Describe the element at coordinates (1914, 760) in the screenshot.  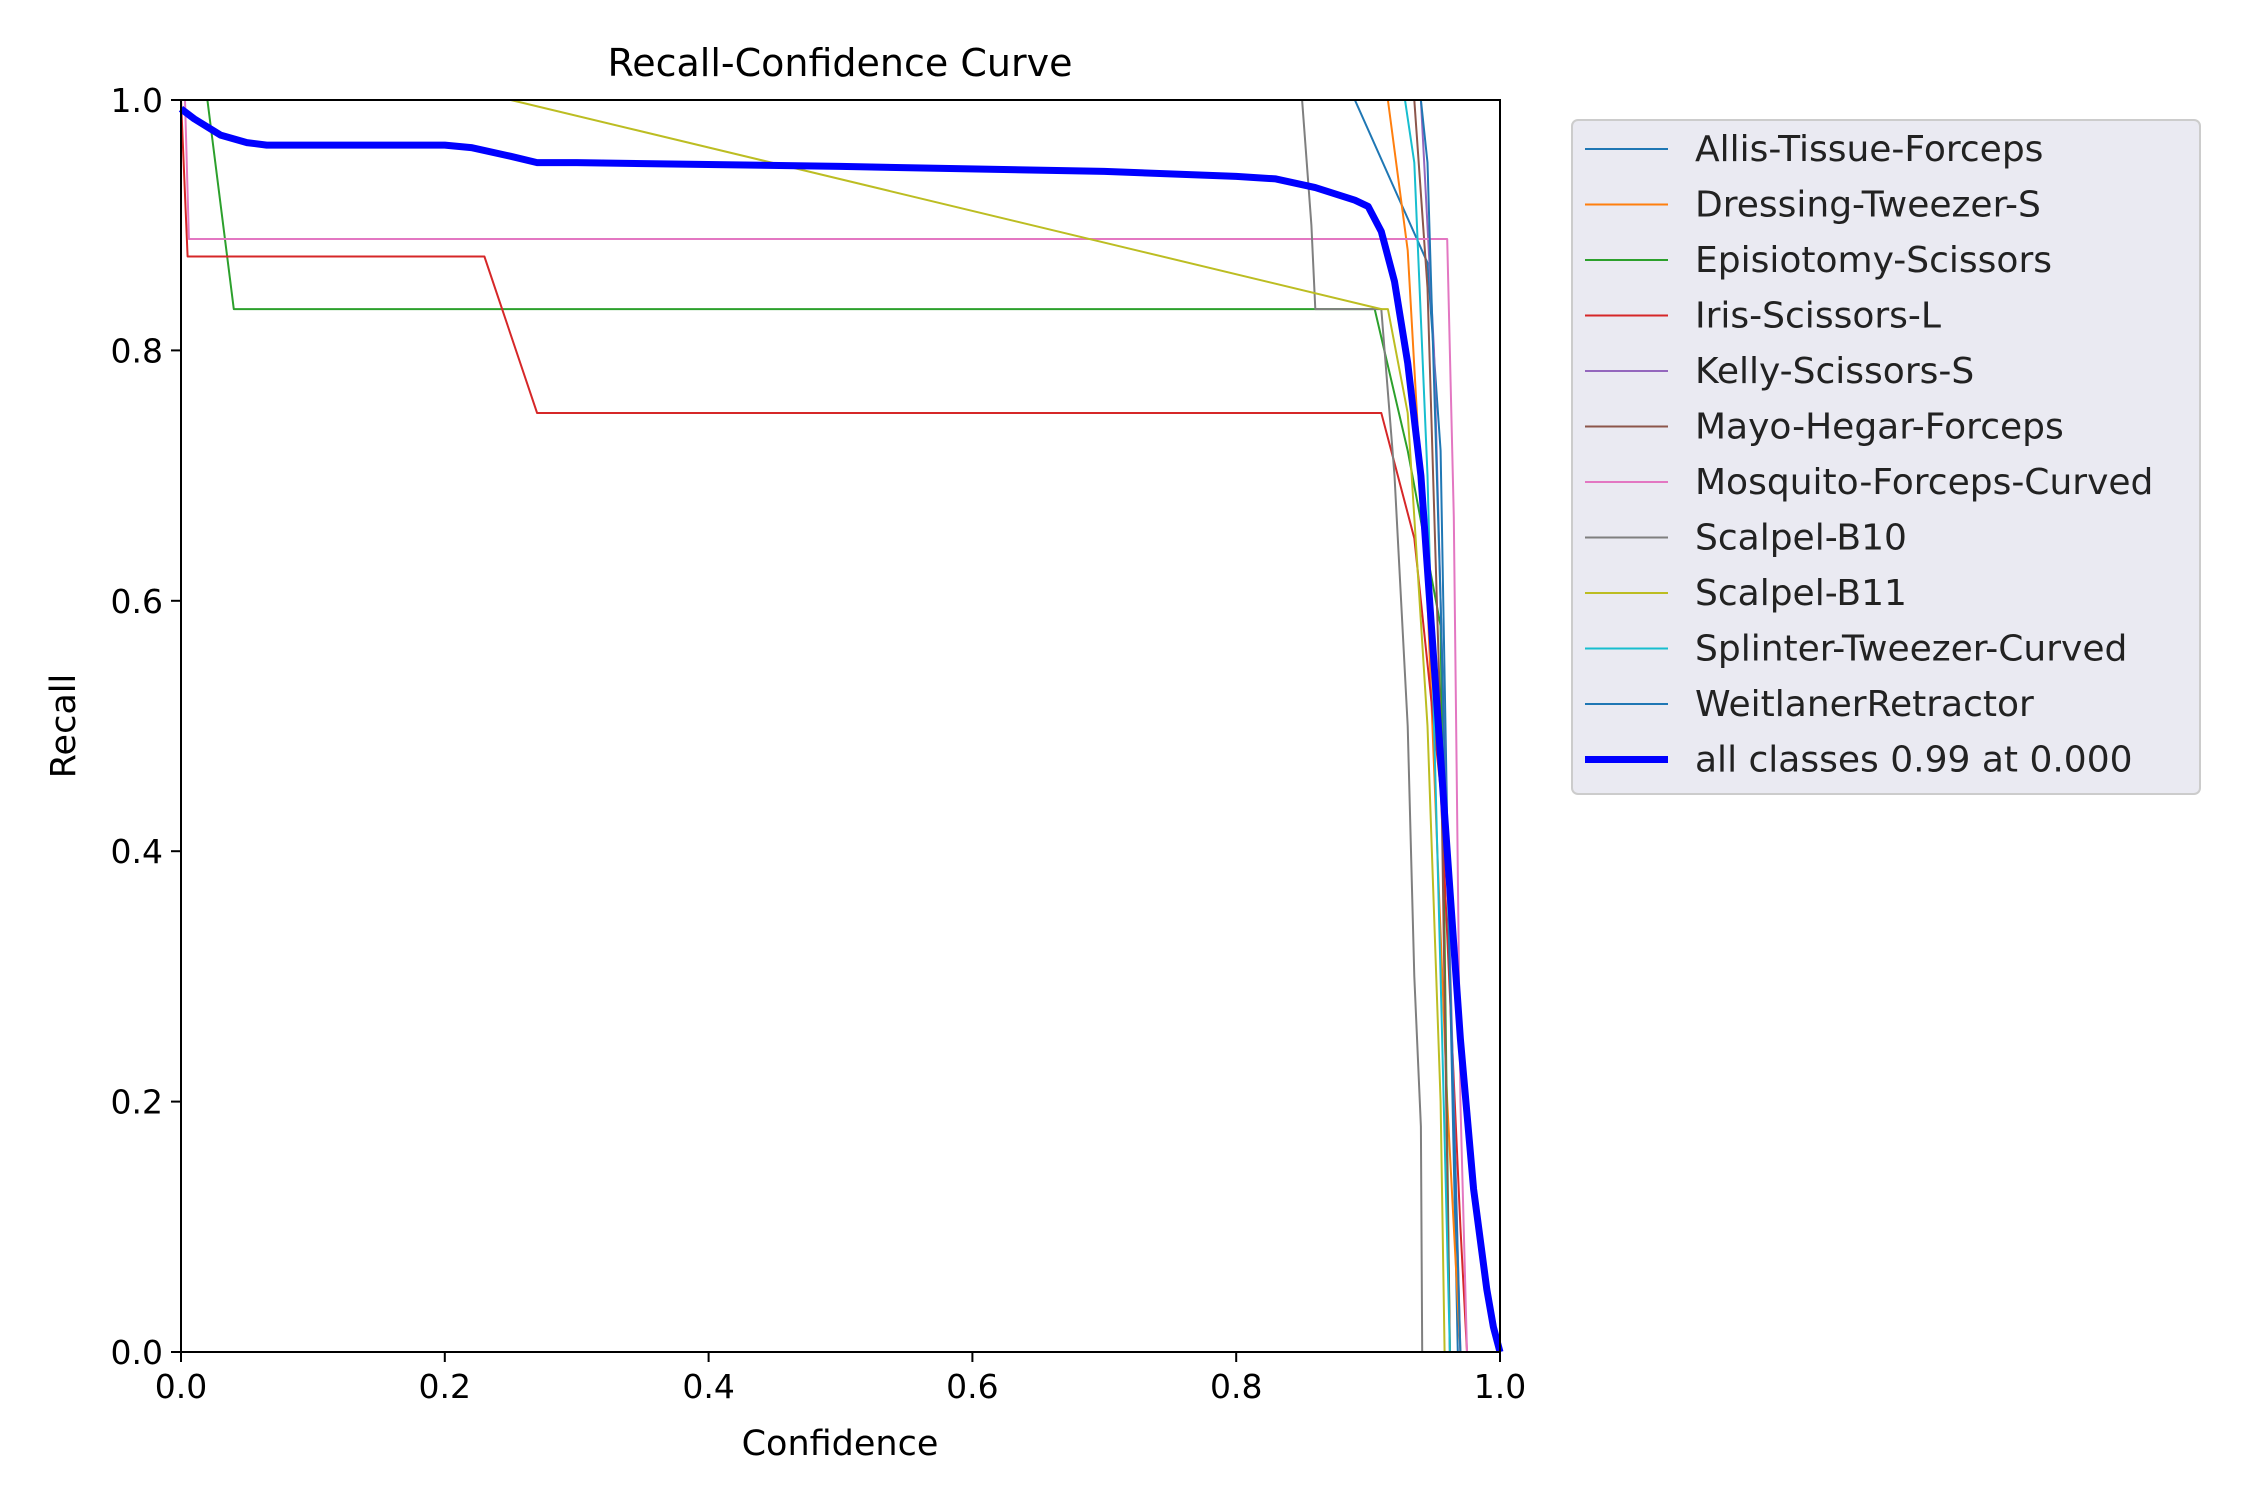
I see `legend-label-11: all classes 0.99 at 0.000` at that location.